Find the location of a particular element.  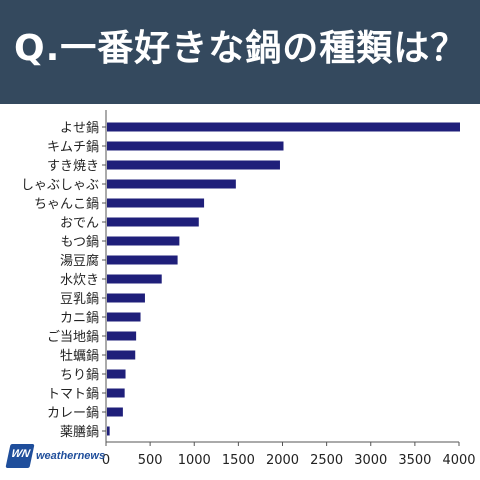

y-tick-label: 水炊き is located at coordinates (79, 280).